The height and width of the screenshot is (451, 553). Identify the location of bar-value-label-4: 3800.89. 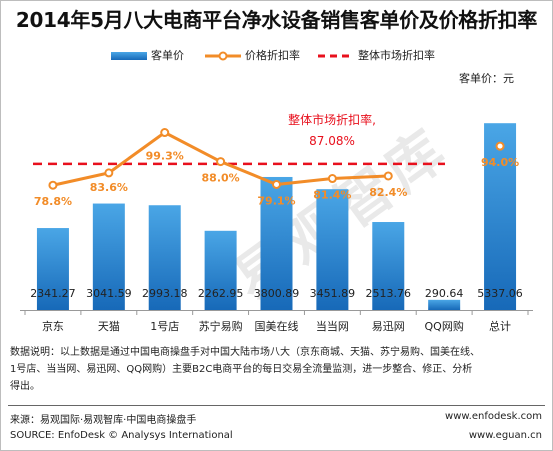
(277, 293).